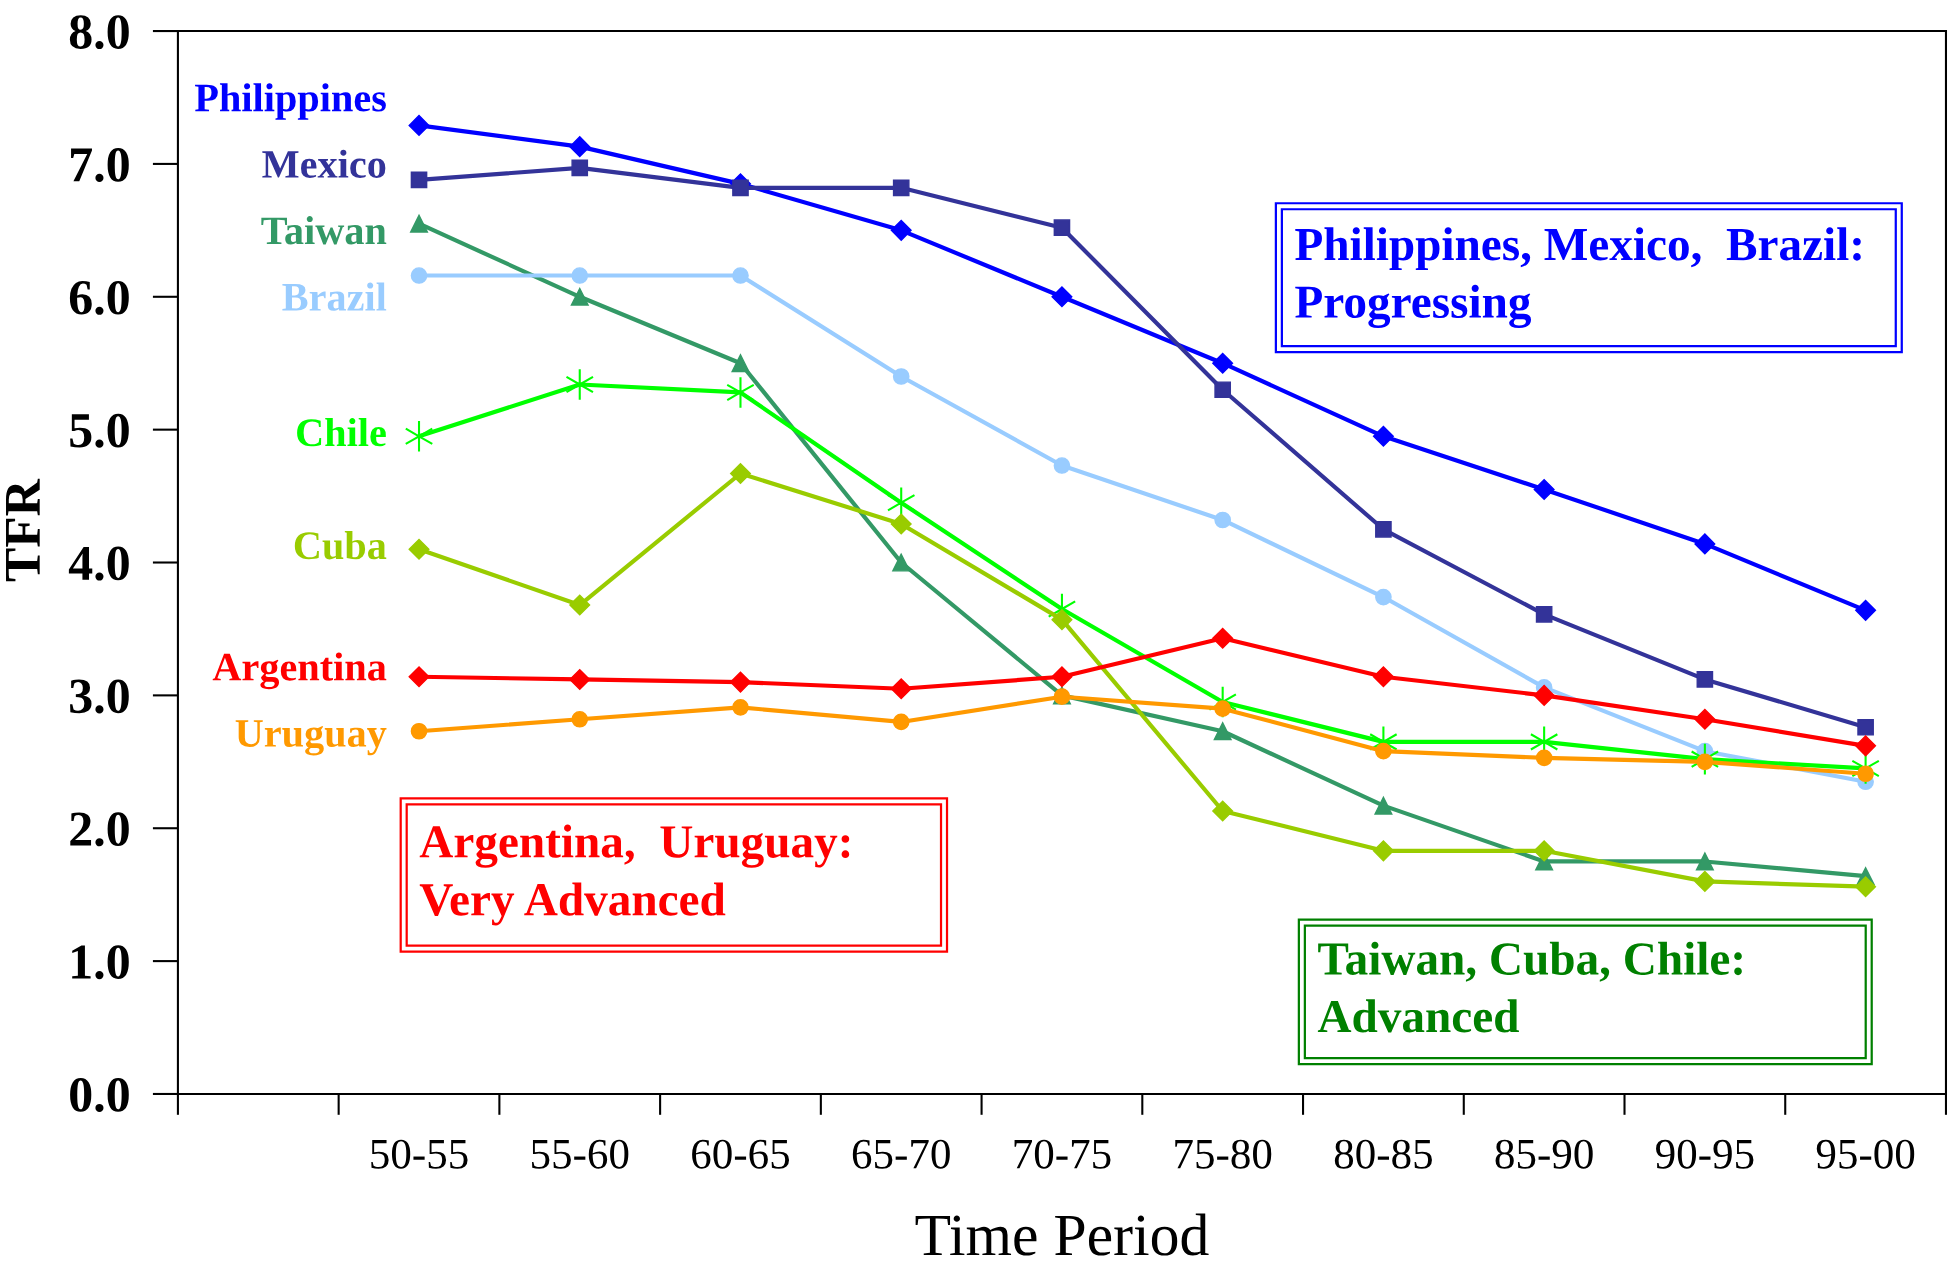 The width and height of the screenshot is (1953, 1278). Describe the element at coordinates (741, 1154) in the screenshot. I see `x-tick-label: 60-65` at that location.